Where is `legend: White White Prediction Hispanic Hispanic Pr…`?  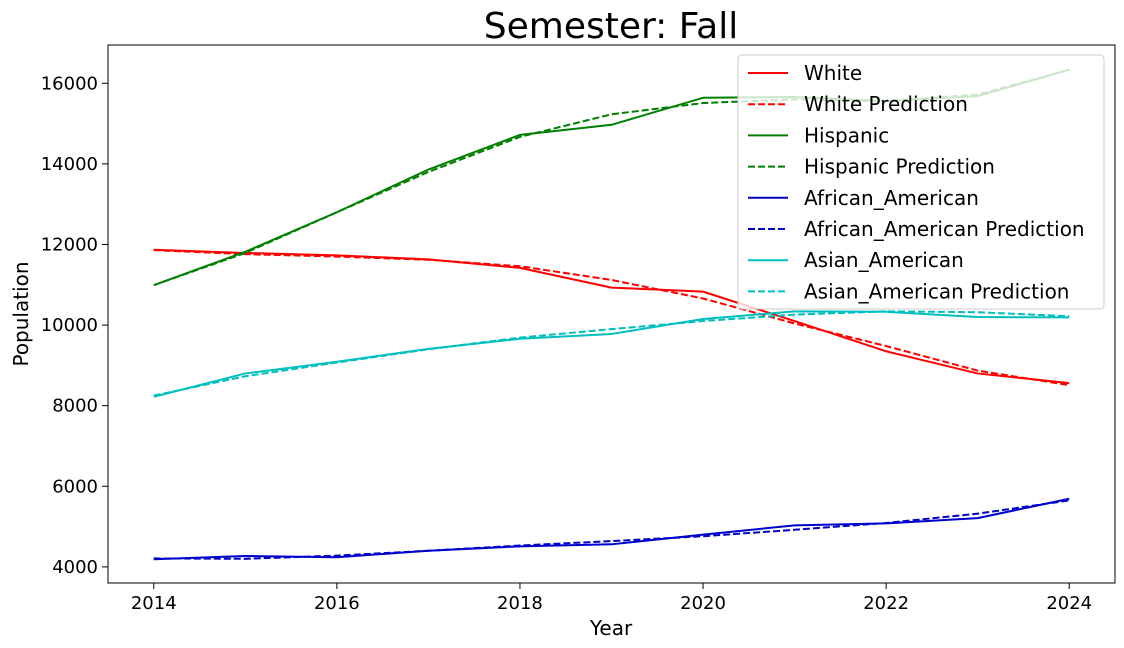 legend: White White Prediction Hispanic Hispanic Pr… is located at coordinates (921, 182).